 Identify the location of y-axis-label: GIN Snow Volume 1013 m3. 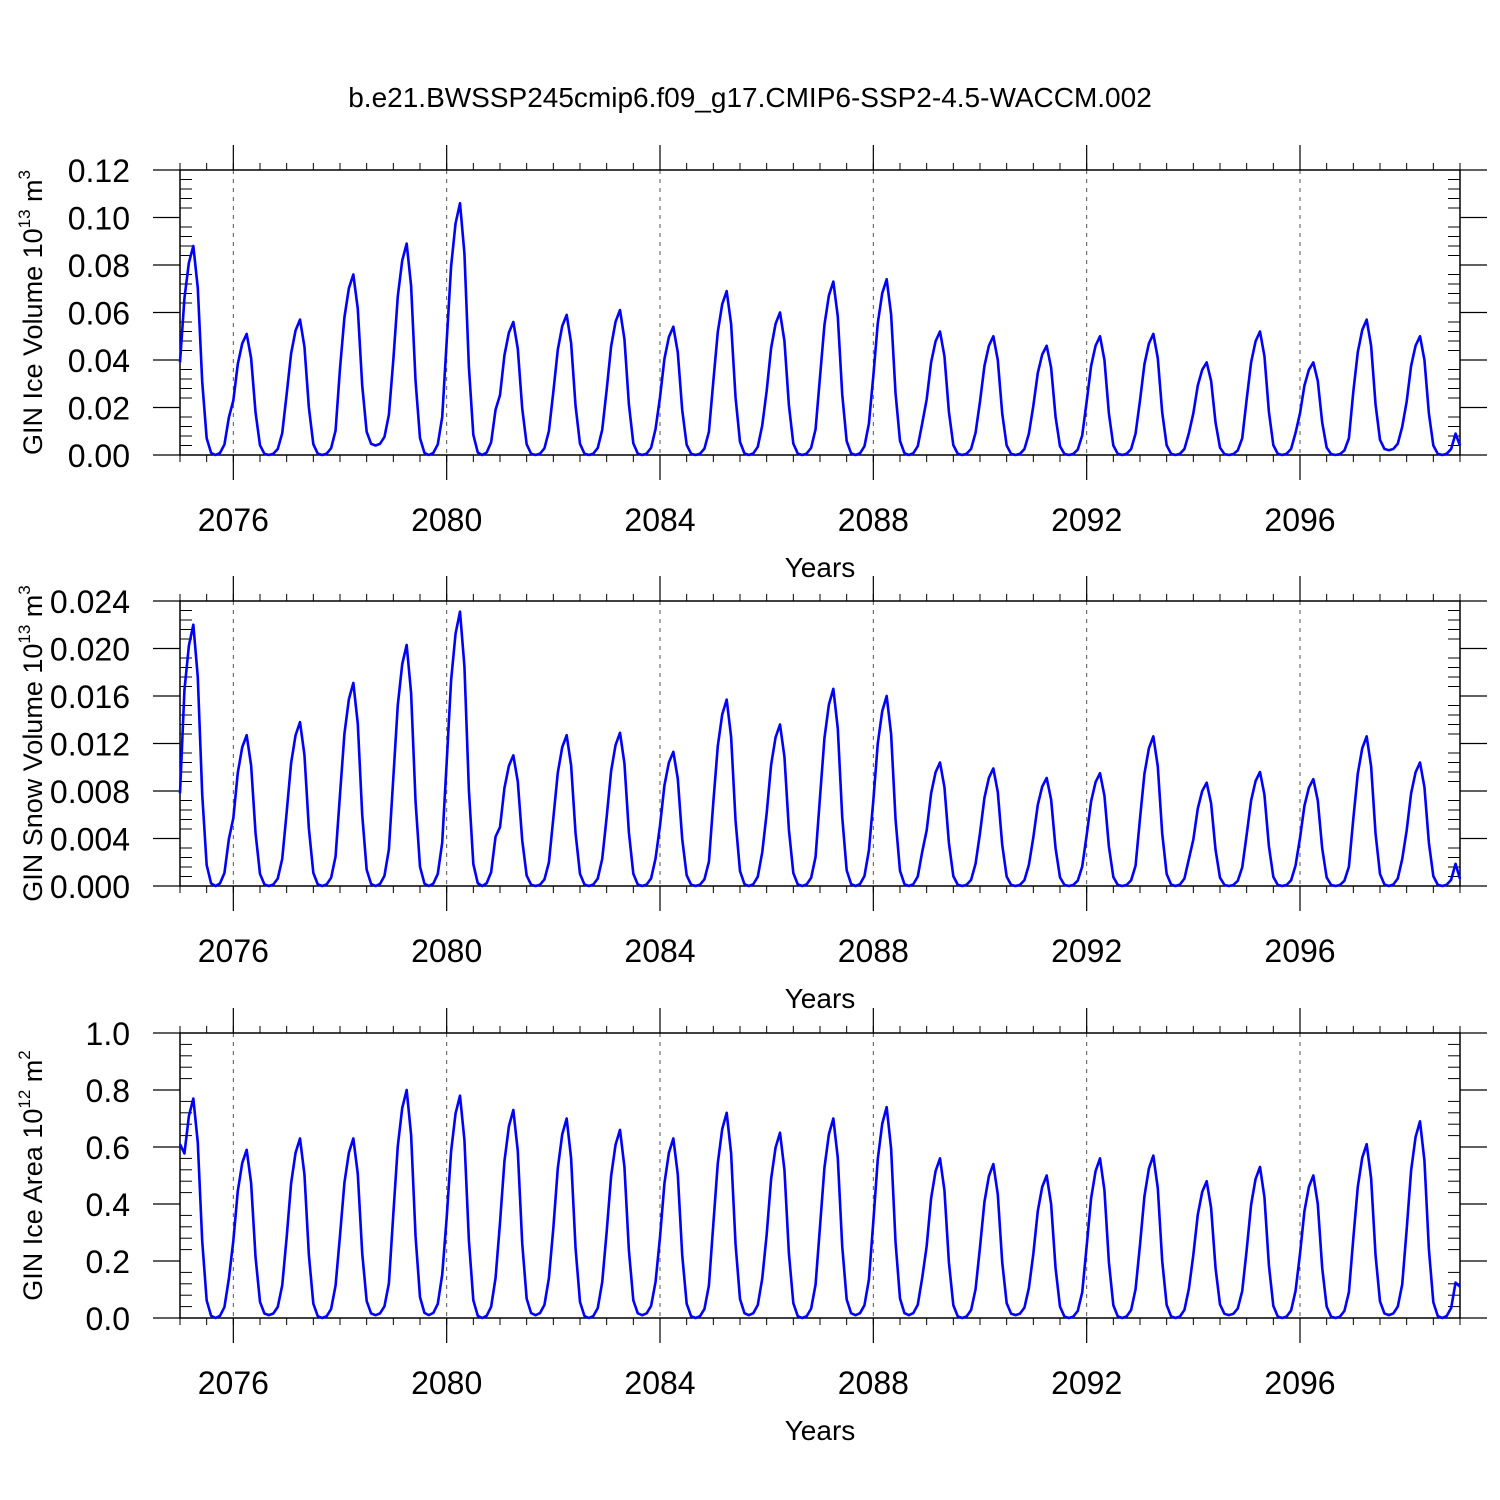
(31, 743).